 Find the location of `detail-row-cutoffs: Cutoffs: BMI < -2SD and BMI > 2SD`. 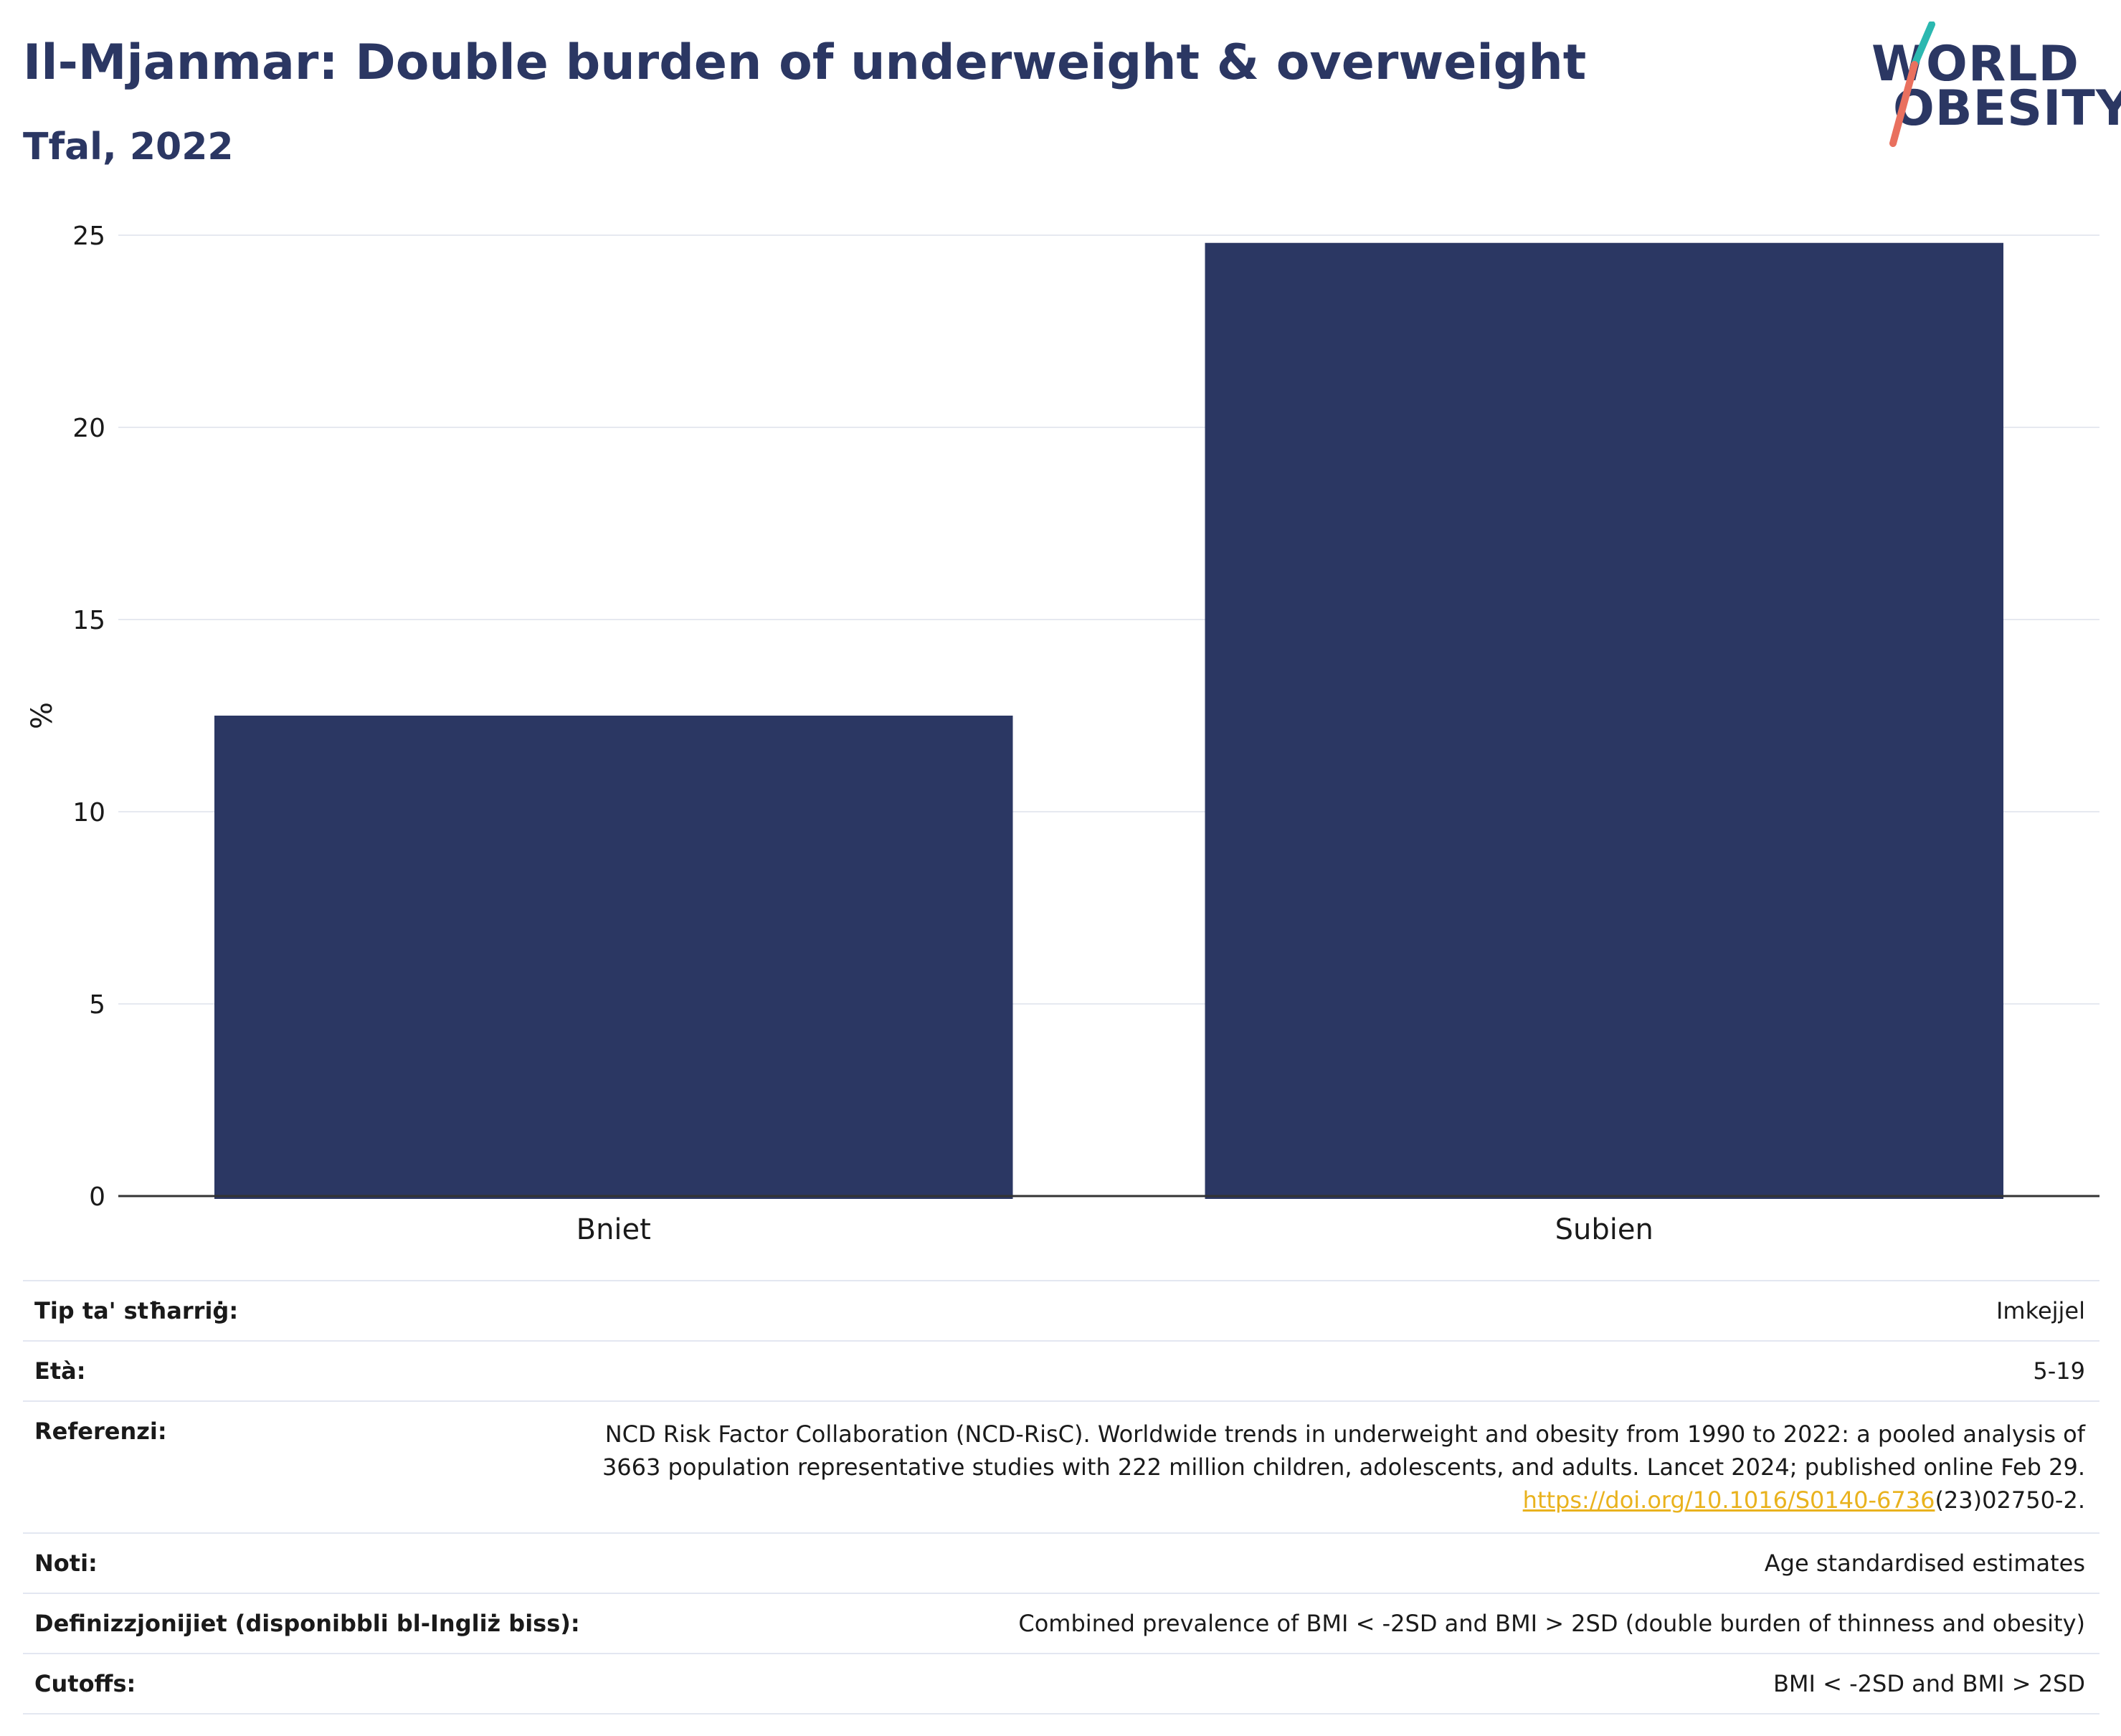

detail-row-cutoffs: Cutoffs: BMI < -2SD and BMI > 2SD is located at coordinates (1061, 1684).